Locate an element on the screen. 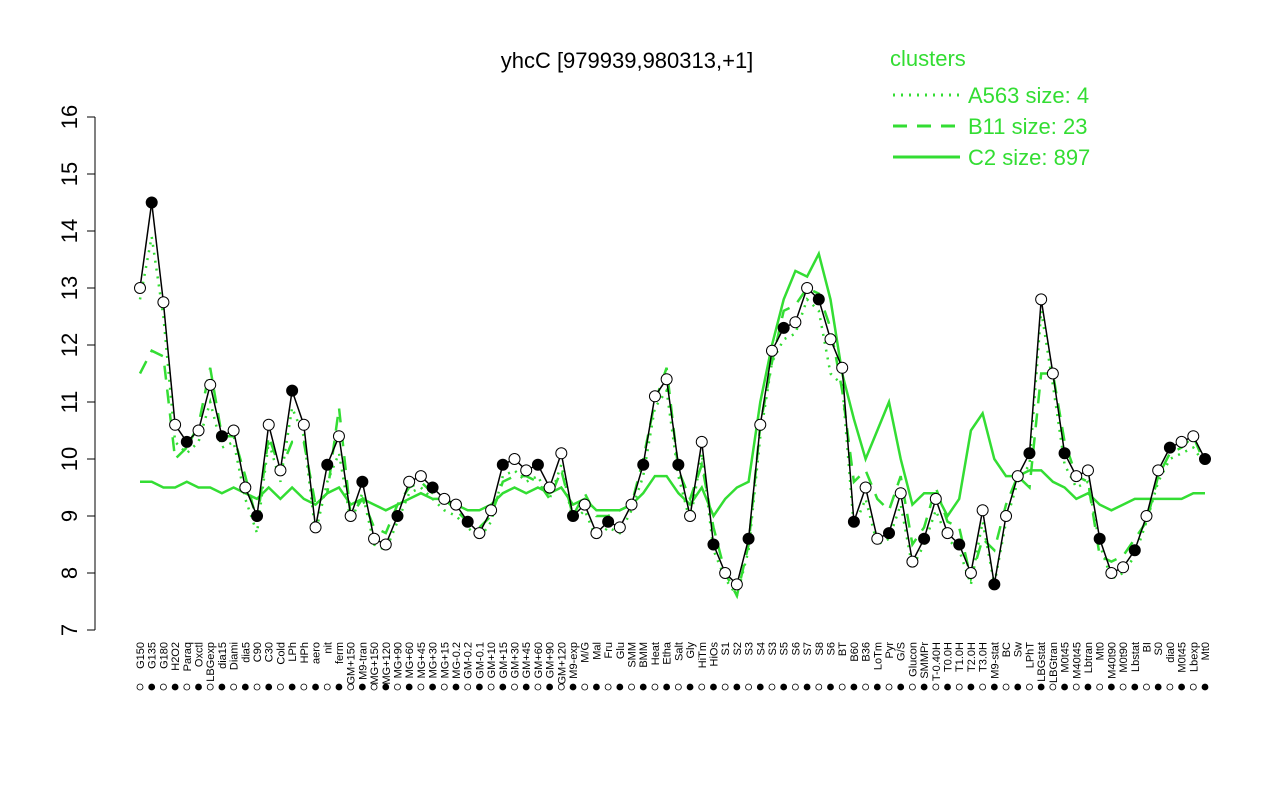  x-tick-label: S3 is located at coordinates (750, 648).